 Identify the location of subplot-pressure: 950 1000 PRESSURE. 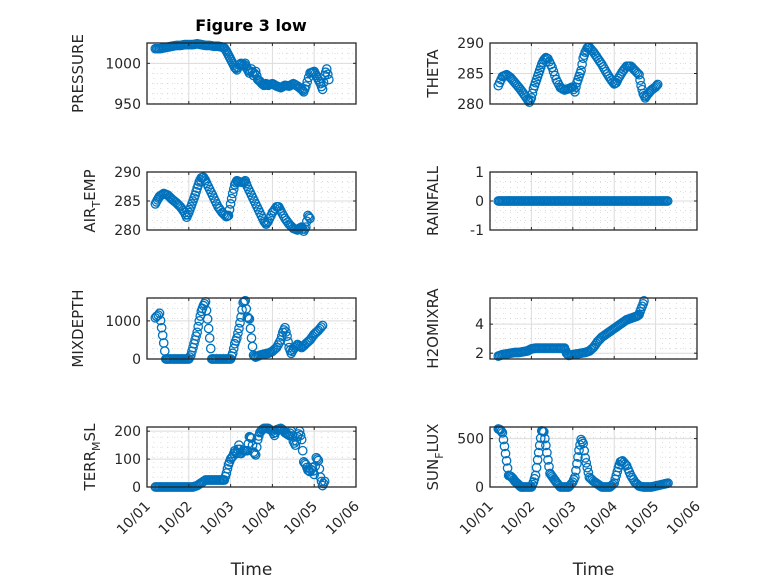
(213, 73).